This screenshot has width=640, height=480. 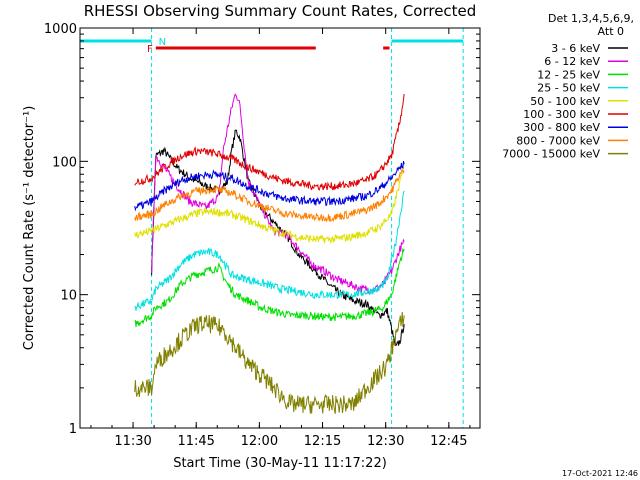 What do you see at coordinates (600, 473) in the screenshot?
I see `footer-date: 17-Oct-2021 12:46` at bounding box center [600, 473].